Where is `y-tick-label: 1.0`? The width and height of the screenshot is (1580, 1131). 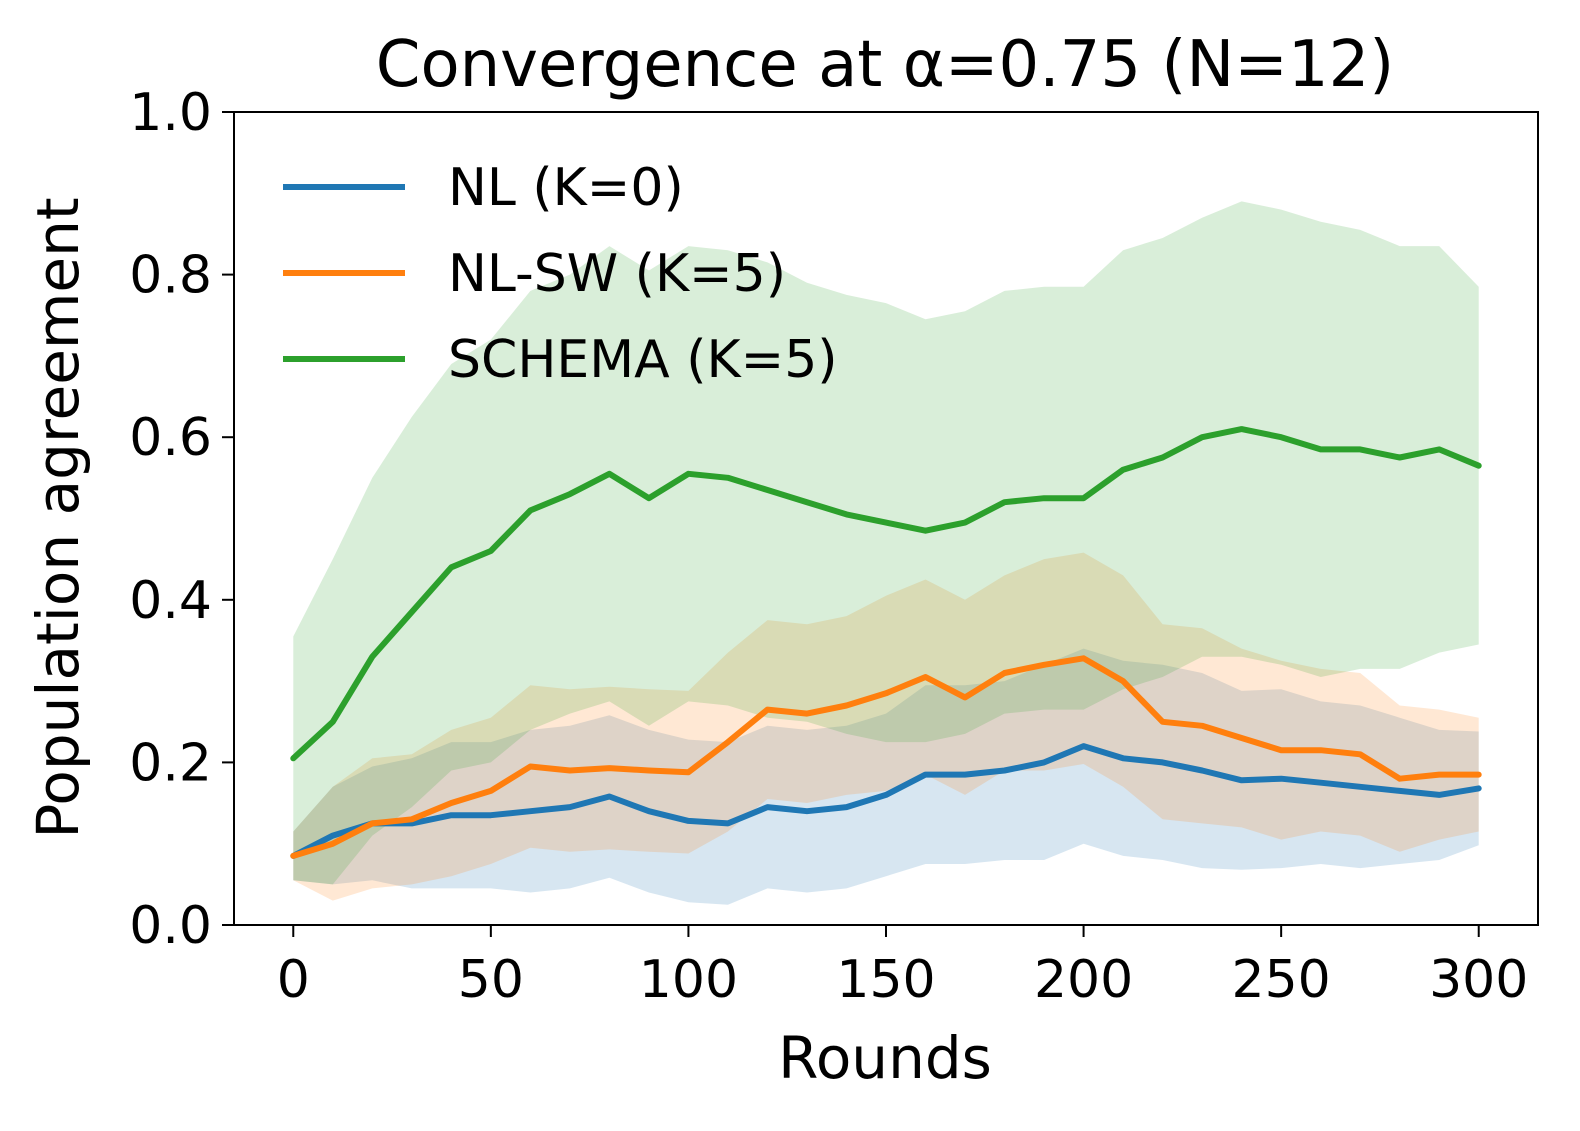 y-tick-label: 1.0 is located at coordinates (170, 113).